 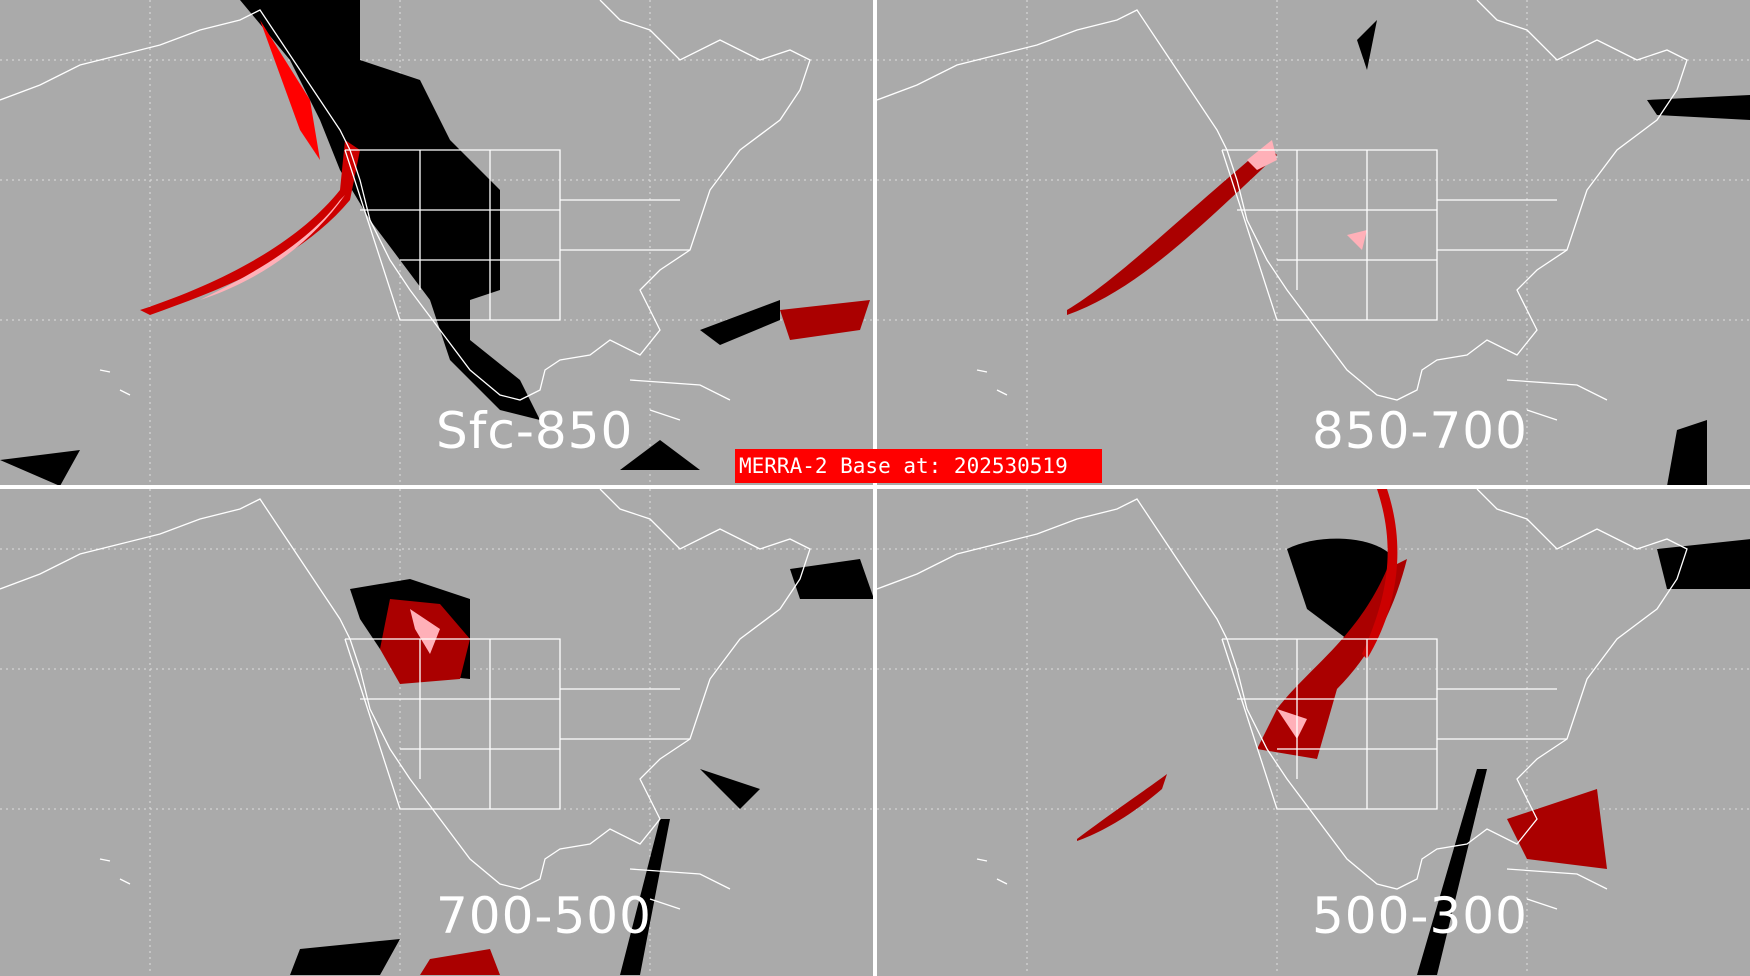 What do you see at coordinates (1420, 431) in the screenshot?
I see `panel-label: 850-700` at bounding box center [1420, 431].